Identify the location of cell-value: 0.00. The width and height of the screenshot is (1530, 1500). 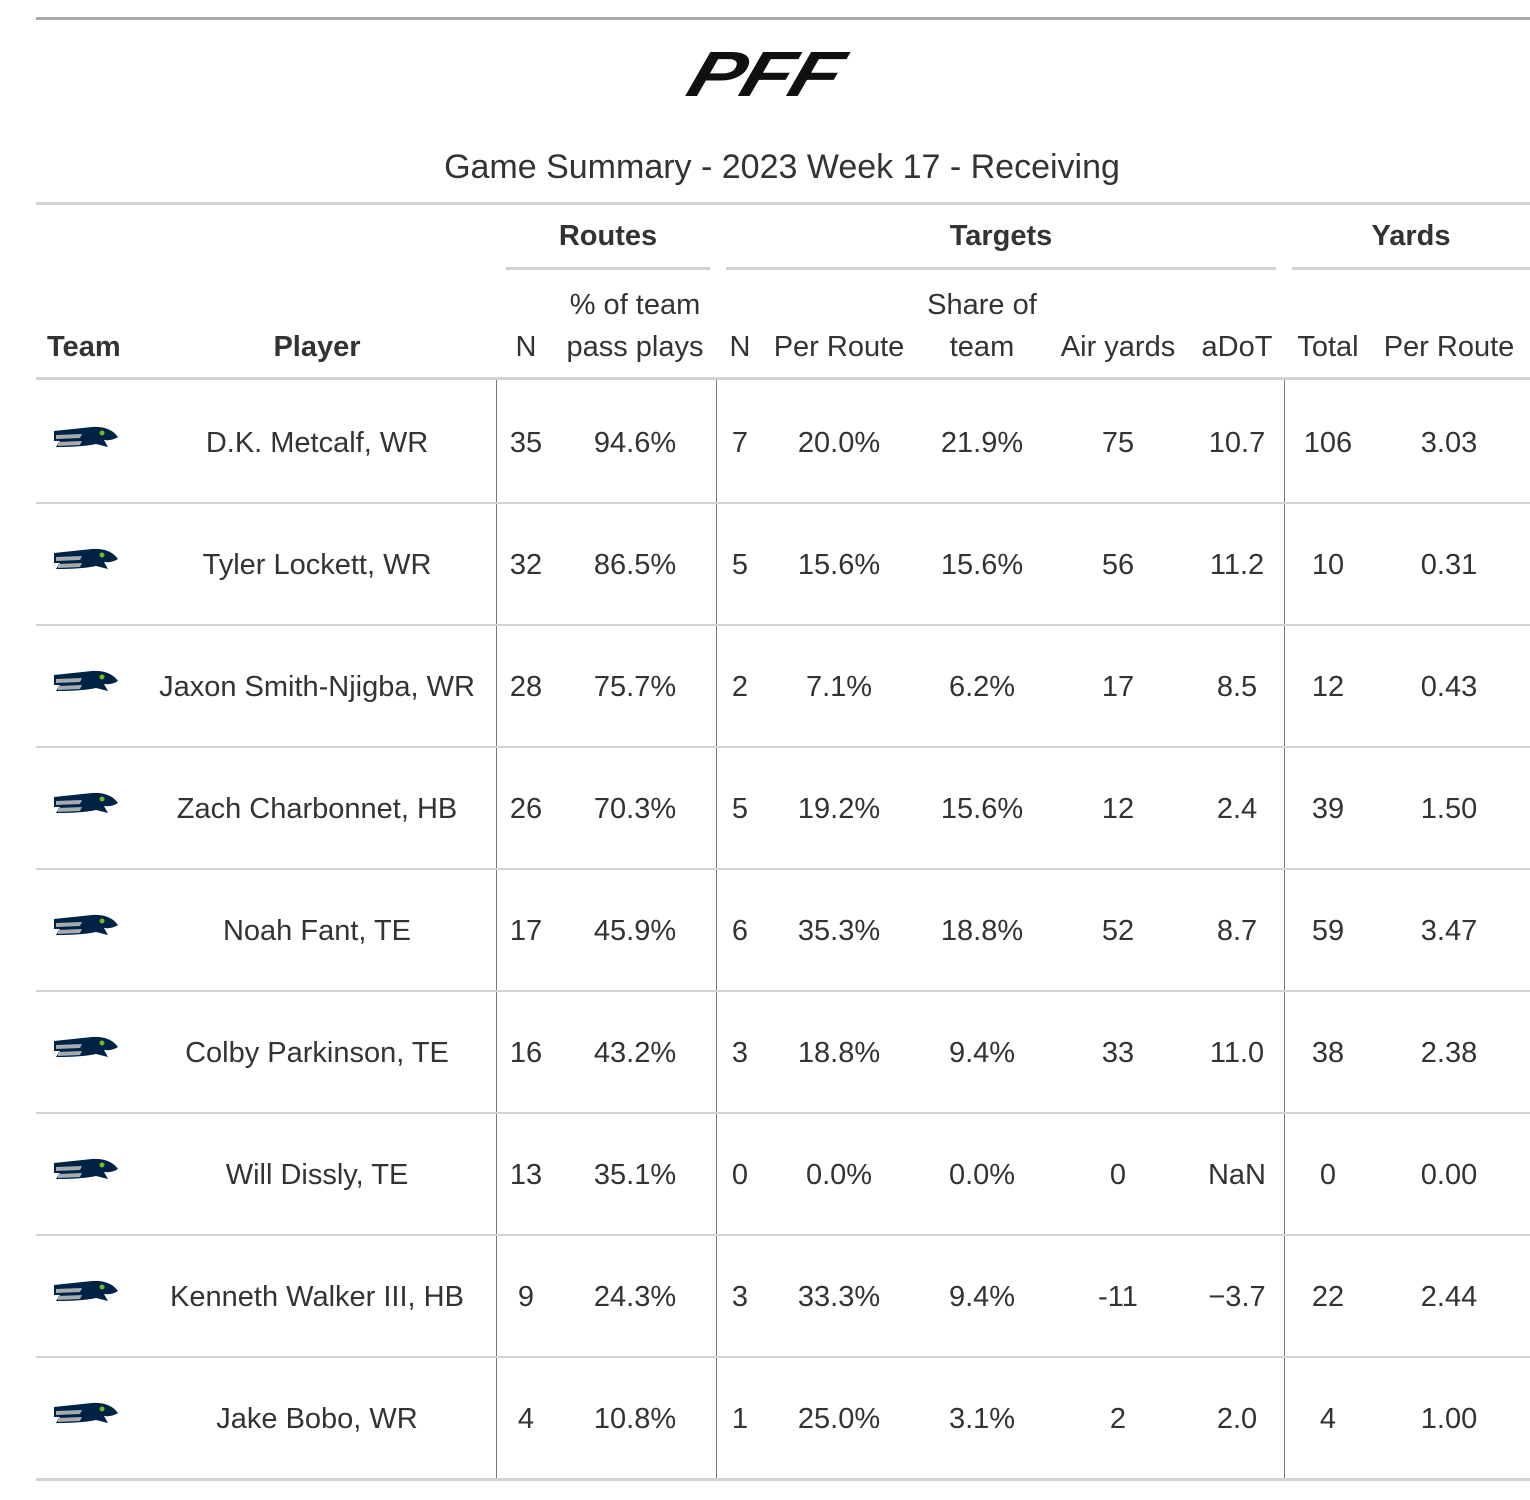
(1449, 1175).